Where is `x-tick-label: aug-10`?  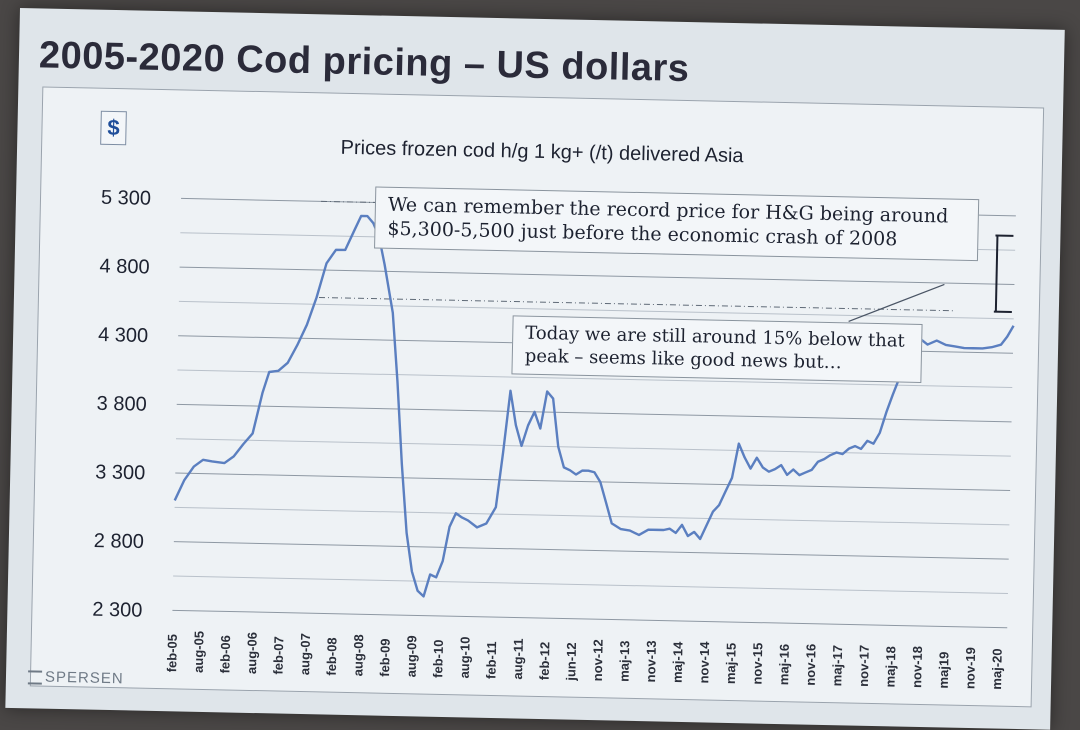
x-tick-label: aug-10 is located at coordinates (465, 657).